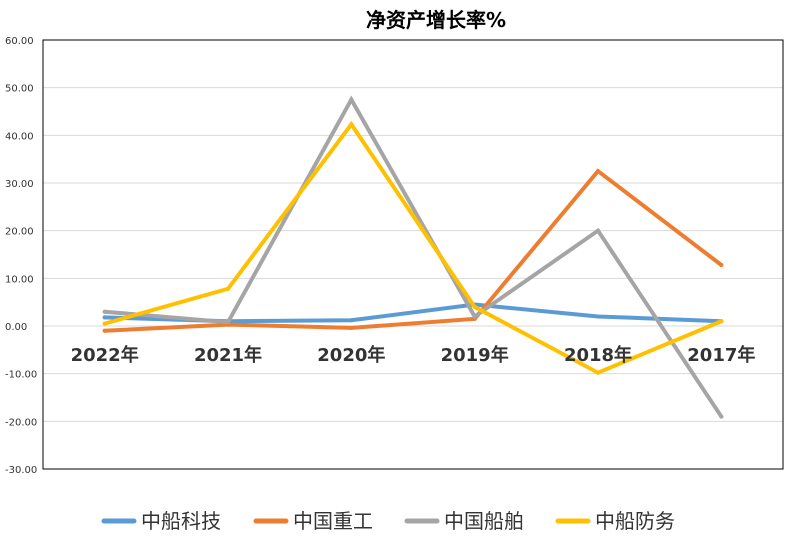 The width and height of the screenshot is (794, 546). I want to click on x-category-label: 2022年, so click(105, 355).